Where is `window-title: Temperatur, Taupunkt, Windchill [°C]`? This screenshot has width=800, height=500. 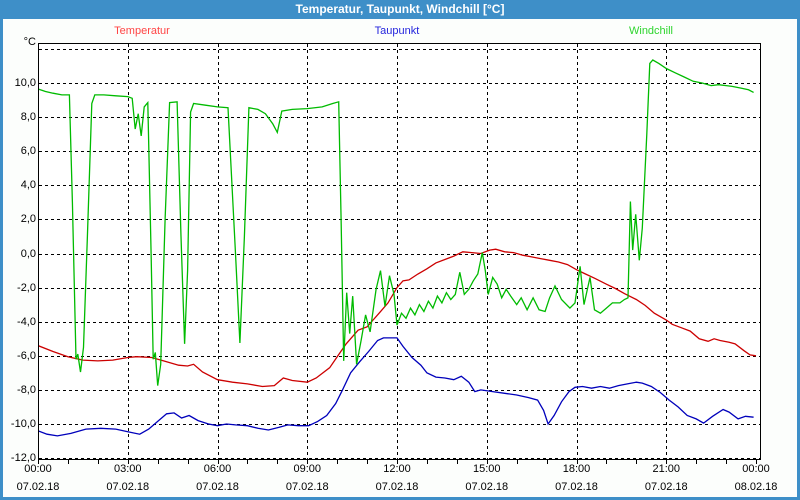 window-title: Temperatur, Taupunkt, Windchill [°C] is located at coordinates (400, 9).